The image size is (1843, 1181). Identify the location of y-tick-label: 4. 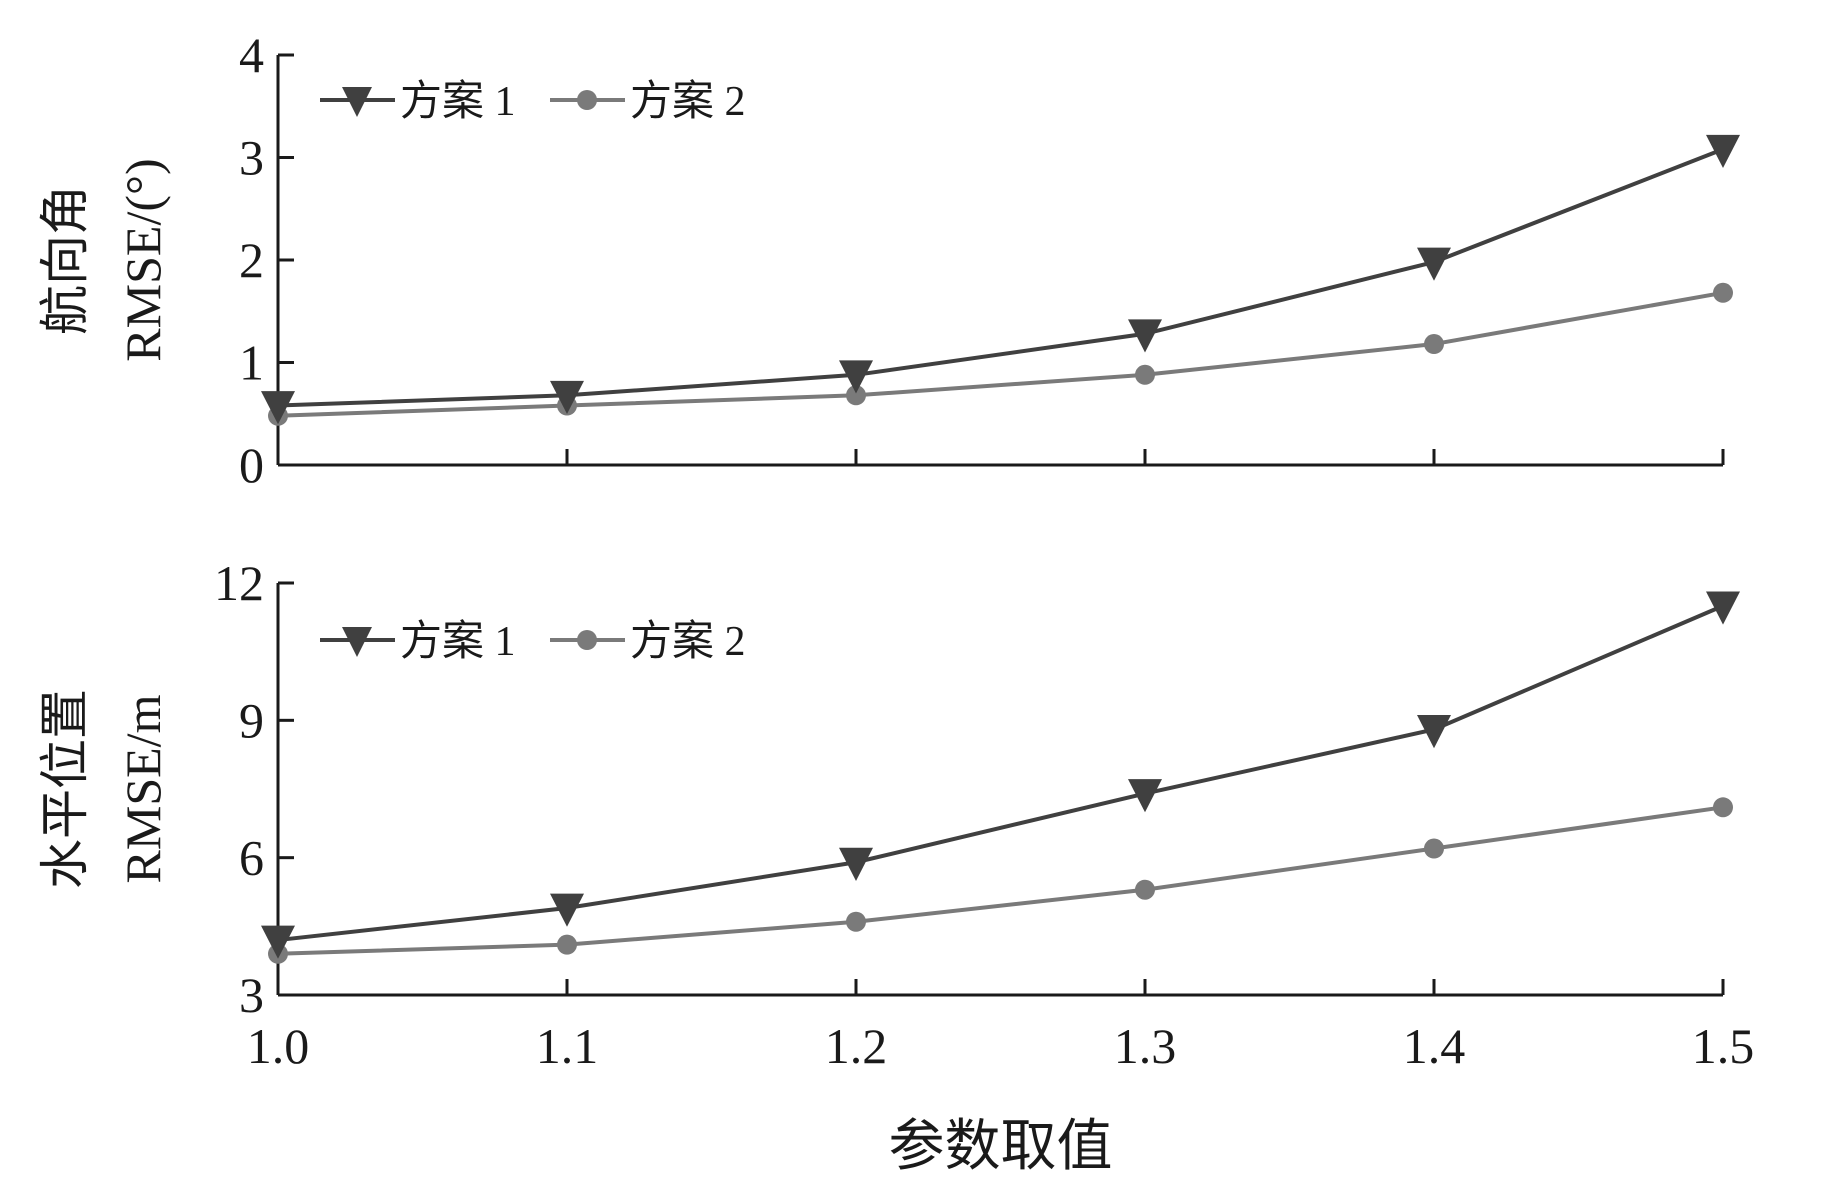
(251, 55).